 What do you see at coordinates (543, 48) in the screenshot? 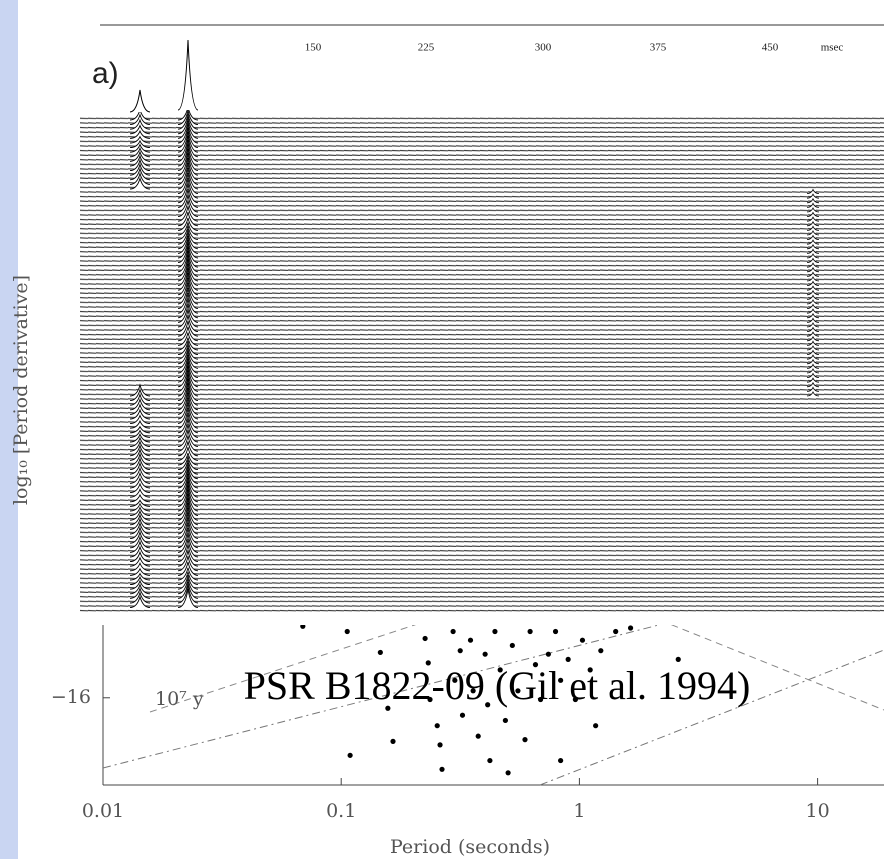
I see `inset-tick-label: 300` at bounding box center [543, 48].